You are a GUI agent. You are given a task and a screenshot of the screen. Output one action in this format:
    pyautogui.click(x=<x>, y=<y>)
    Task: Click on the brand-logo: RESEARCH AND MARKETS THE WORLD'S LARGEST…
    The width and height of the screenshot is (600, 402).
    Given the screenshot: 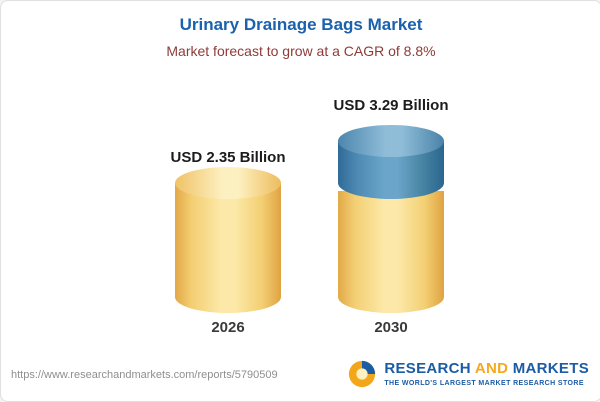 What is the action you would take?
    pyautogui.click(x=468, y=374)
    